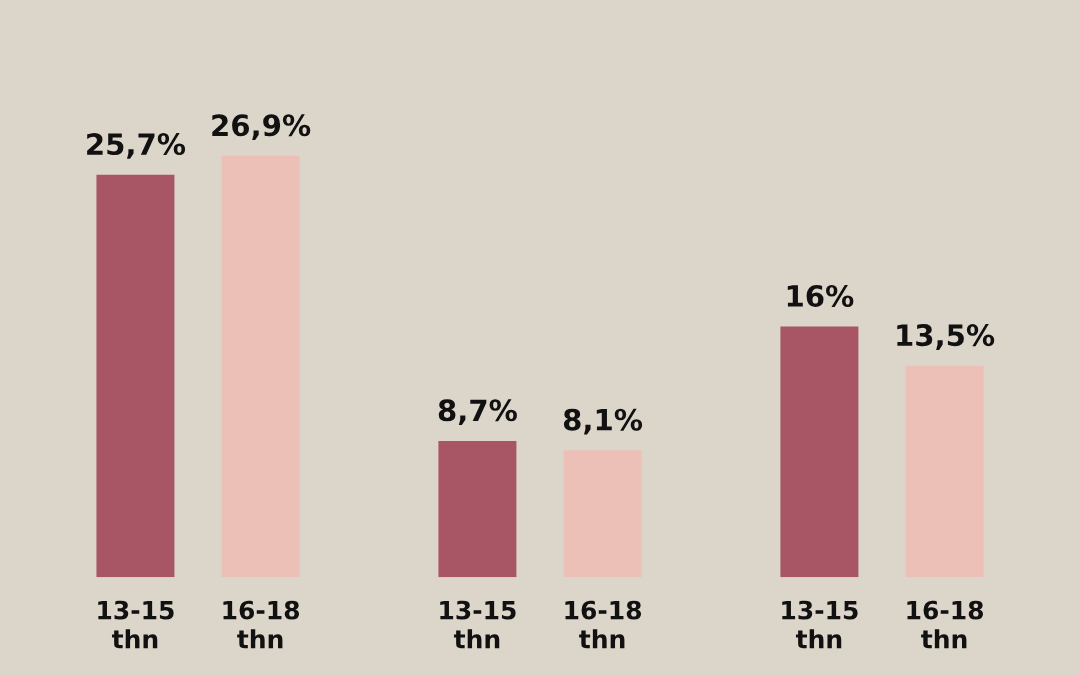 Image resolution: width=1080 pixels, height=675 pixels. I want to click on data-label: 8,1%, so click(603, 421).